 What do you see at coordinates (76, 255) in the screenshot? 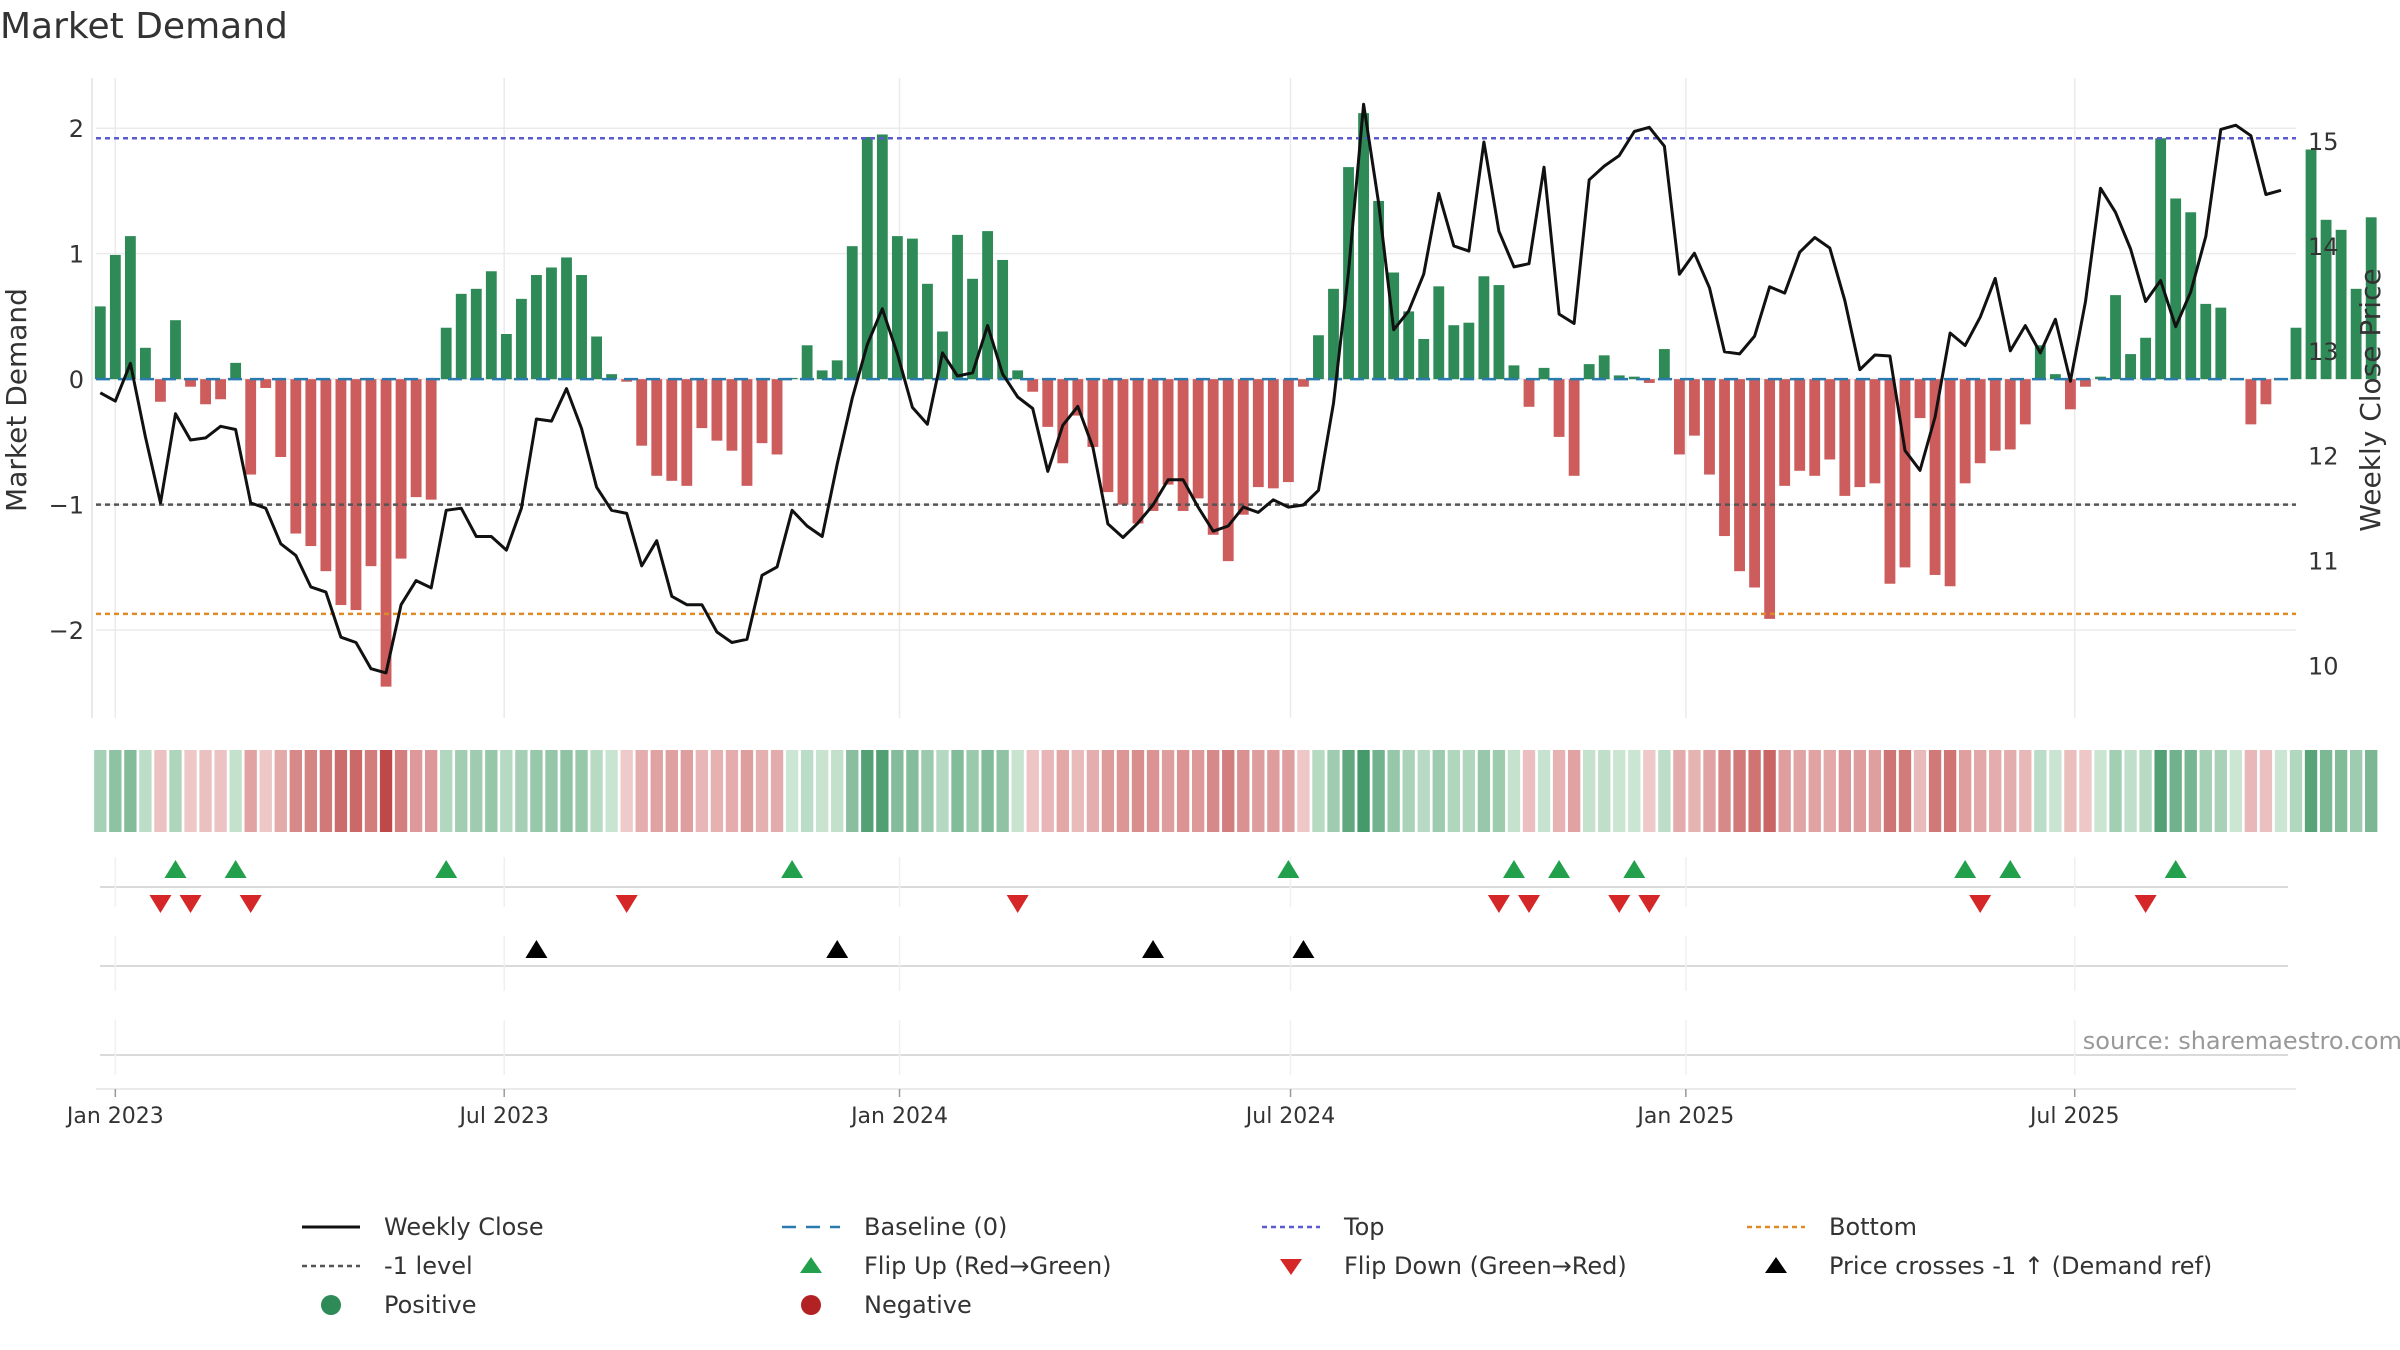
I see `left-tick-label: 1` at bounding box center [76, 255].